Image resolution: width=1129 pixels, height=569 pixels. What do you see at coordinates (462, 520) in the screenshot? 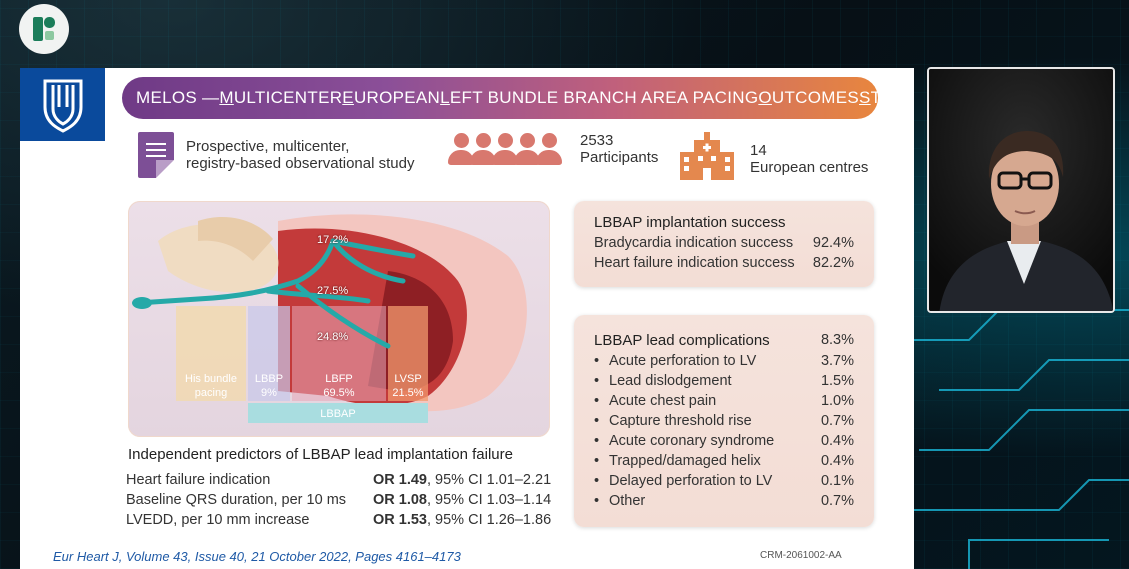
I see `predictor-value: OR 1.53, 95% CI 1.26–1.86` at bounding box center [462, 520].